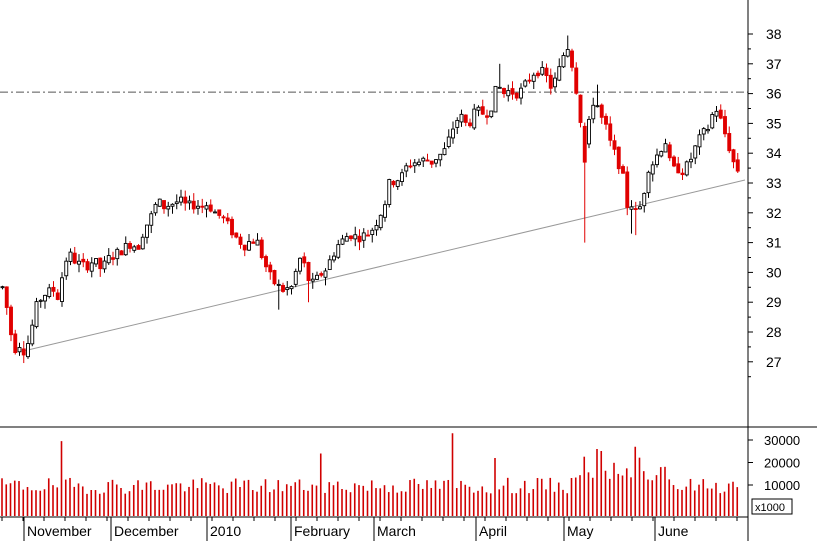  Describe the element at coordinates (774, 243) in the screenshot. I see `price-tick-label: 31` at that location.